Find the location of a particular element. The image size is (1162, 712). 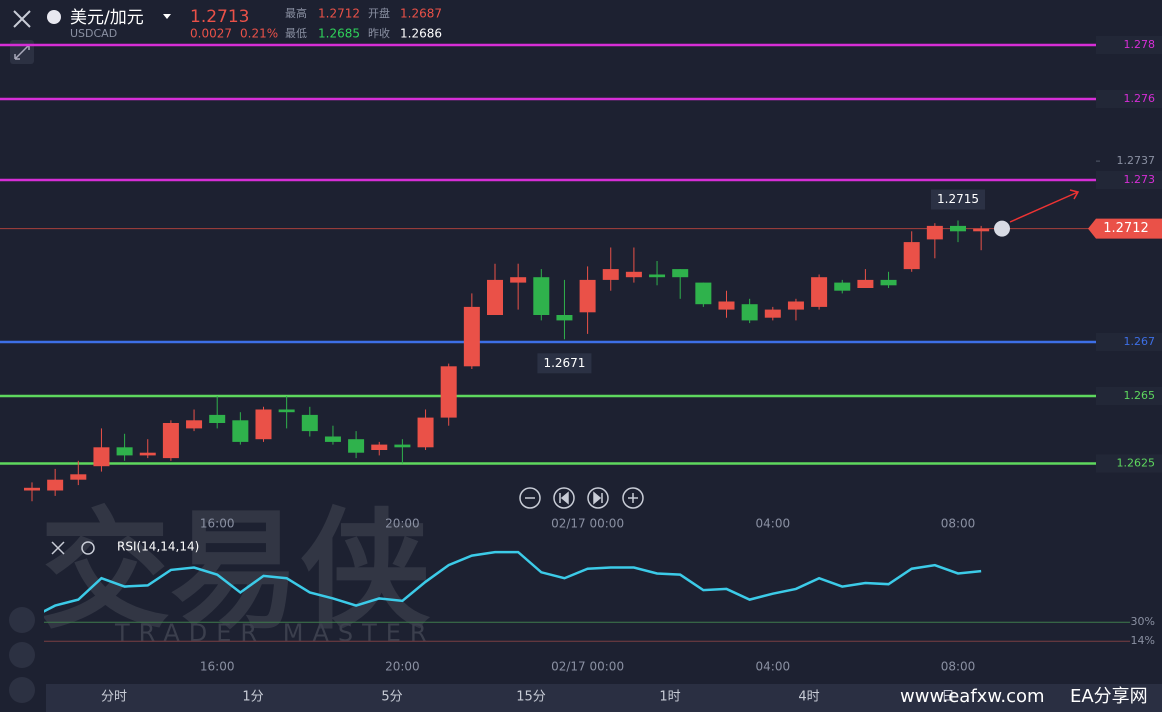

expand-button is located at coordinates (22, 52).